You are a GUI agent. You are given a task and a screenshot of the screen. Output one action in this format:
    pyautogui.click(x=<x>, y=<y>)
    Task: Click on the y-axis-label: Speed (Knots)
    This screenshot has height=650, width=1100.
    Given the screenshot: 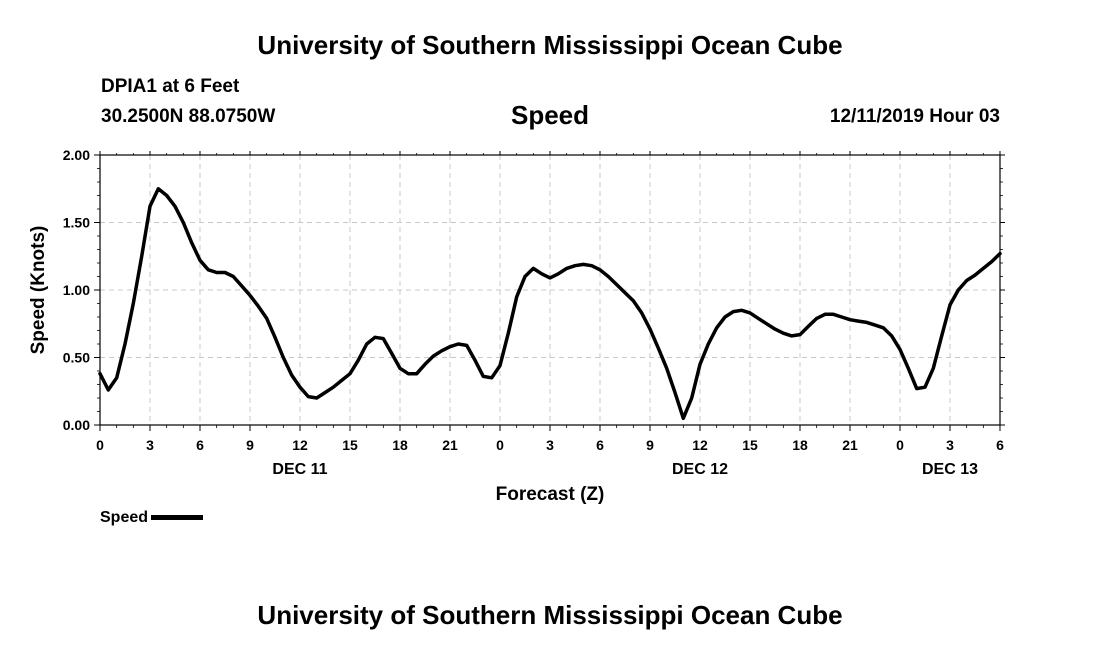 What is the action you would take?
    pyautogui.click(x=38, y=290)
    